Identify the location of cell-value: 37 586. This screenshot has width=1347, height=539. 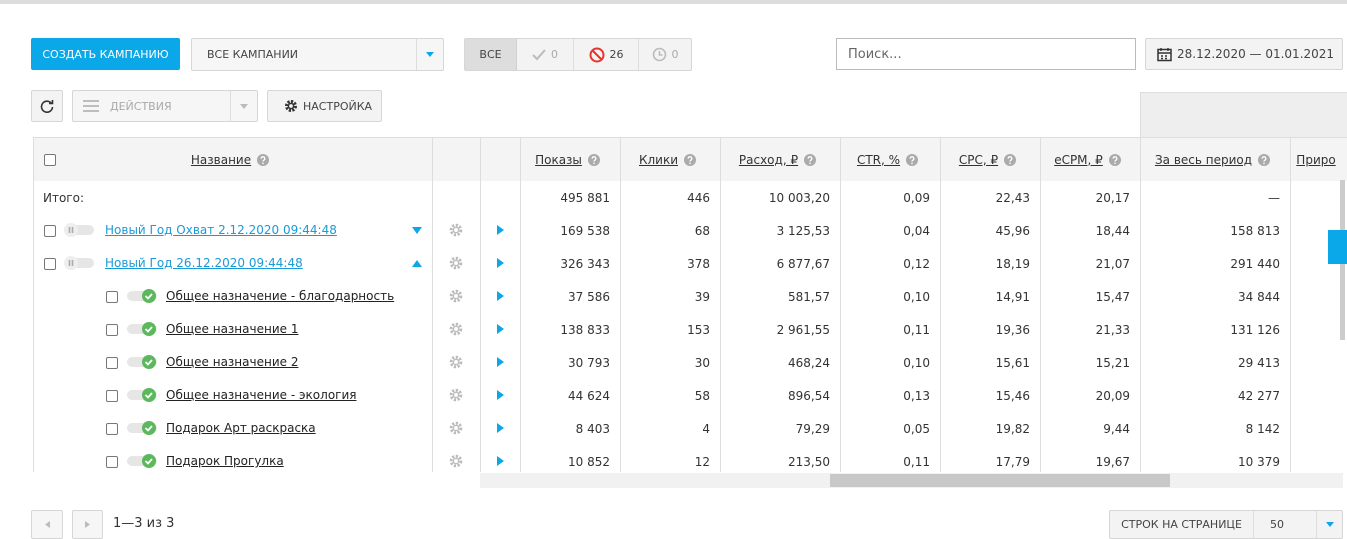
(571, 296).